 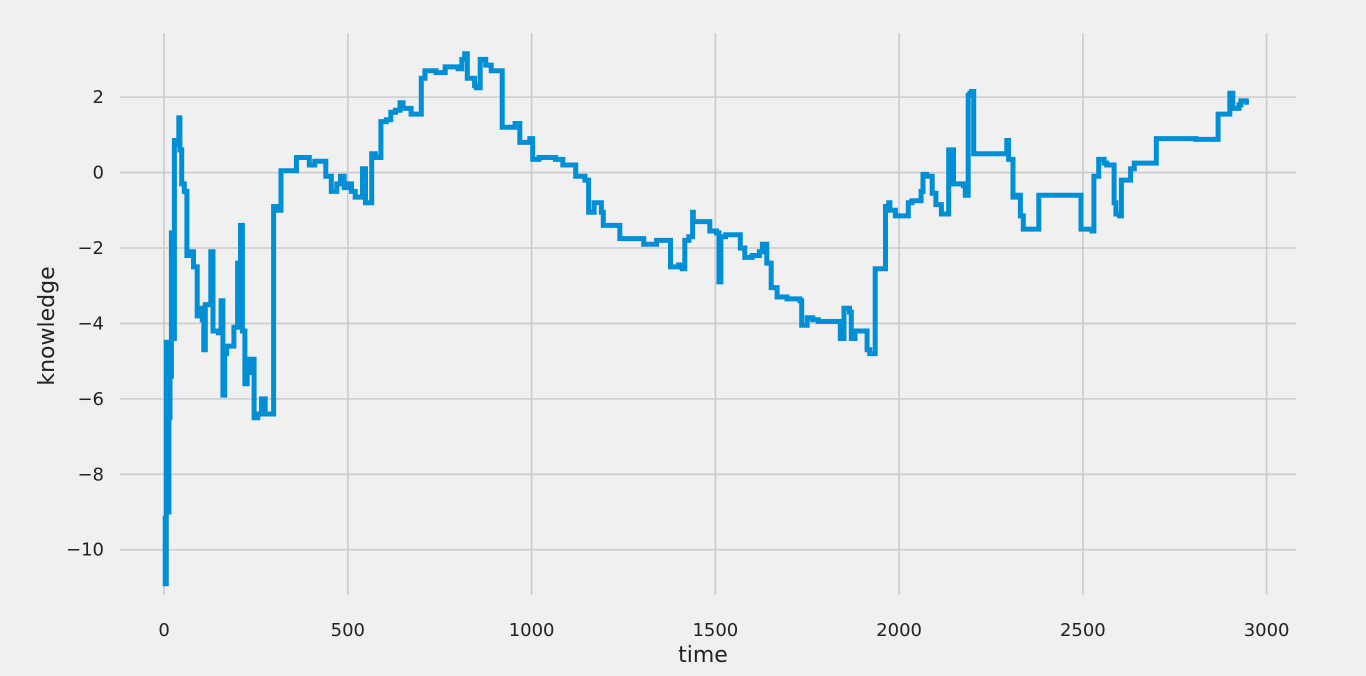 What do you see at coordinates (47, 325) in the screenshot?
I see `y-axis-label: knowledge` at bounding box center [47, 325].